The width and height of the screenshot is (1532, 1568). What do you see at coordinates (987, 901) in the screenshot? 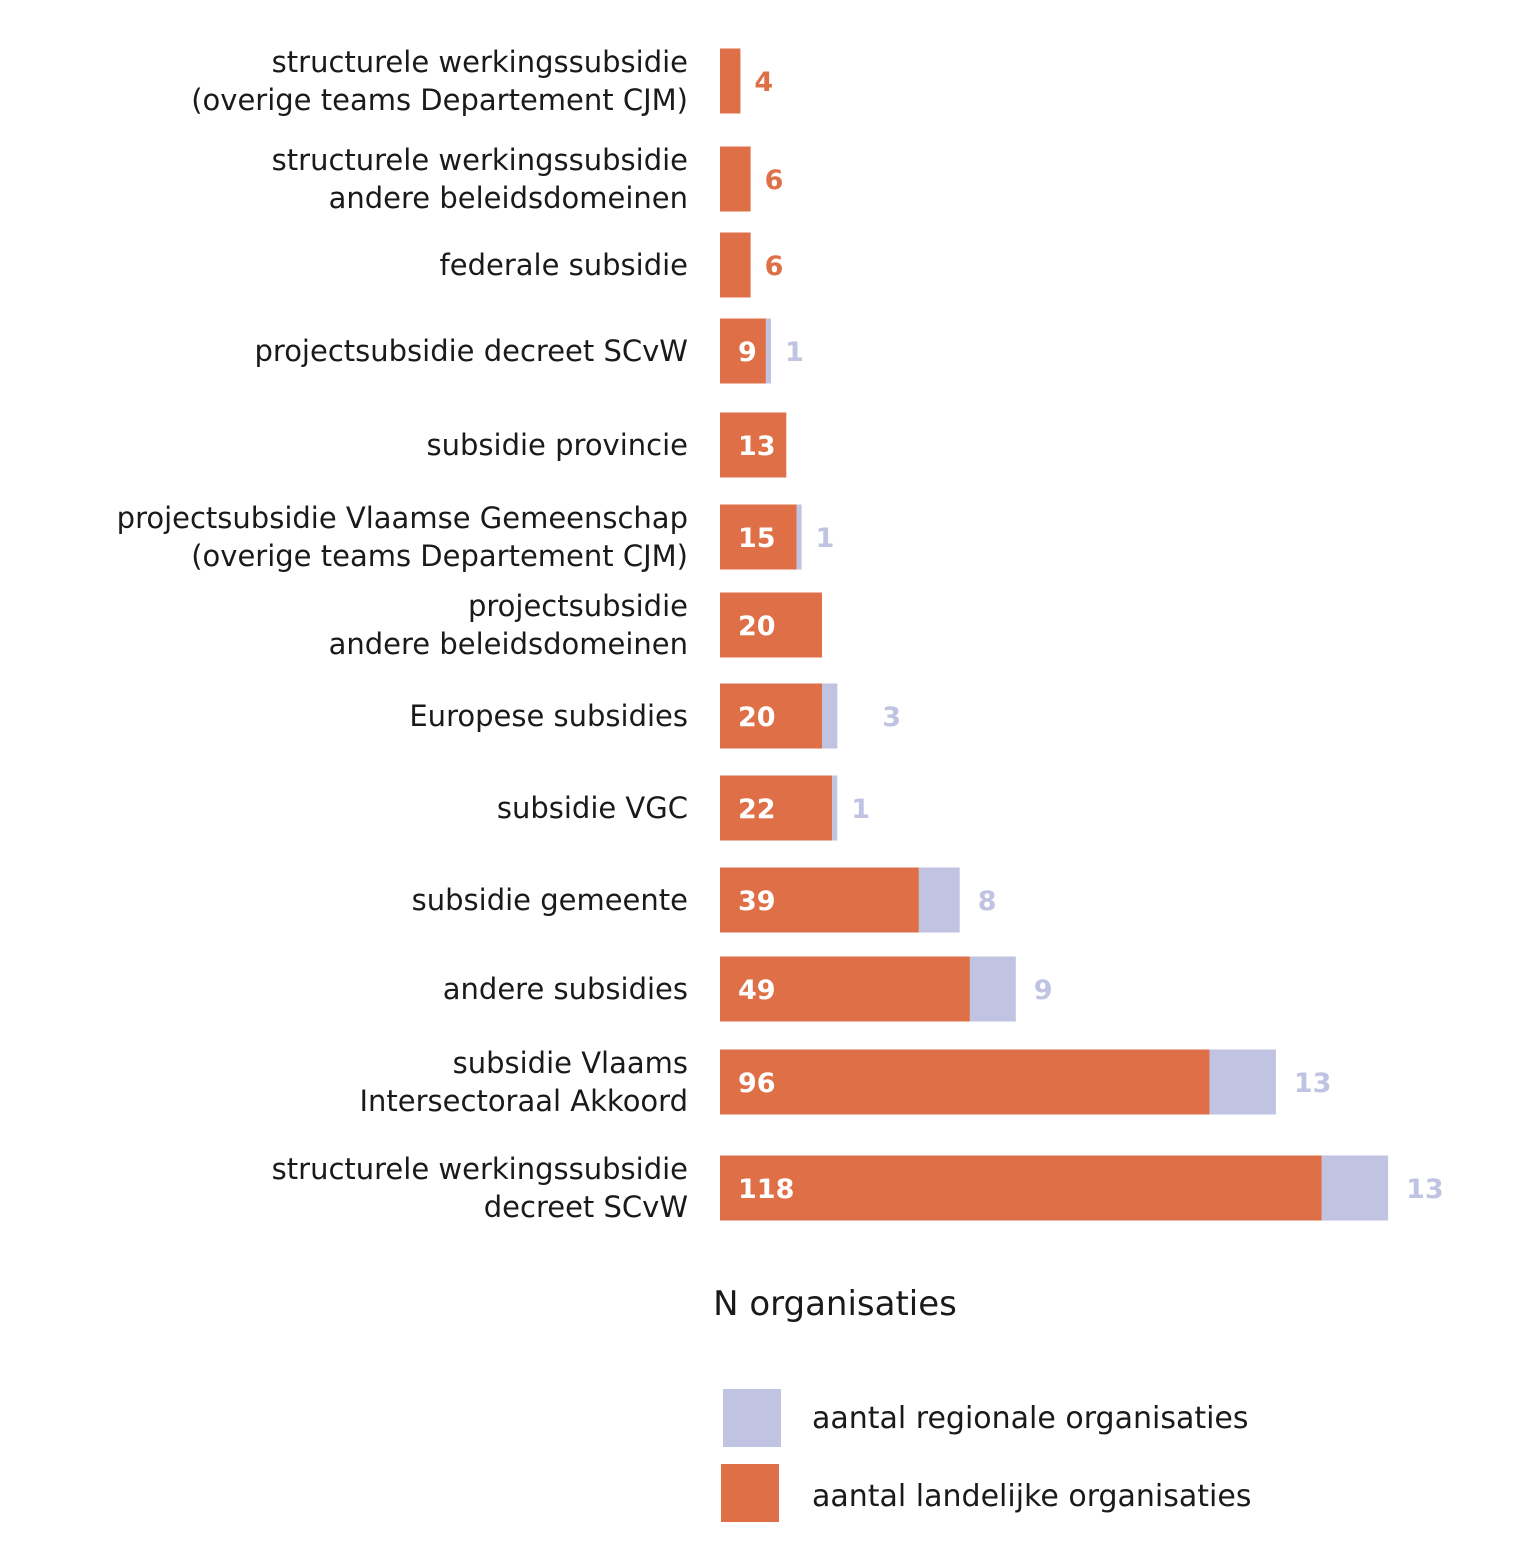
I see `value-label-regional: 8` at bounding box center [987, 901].